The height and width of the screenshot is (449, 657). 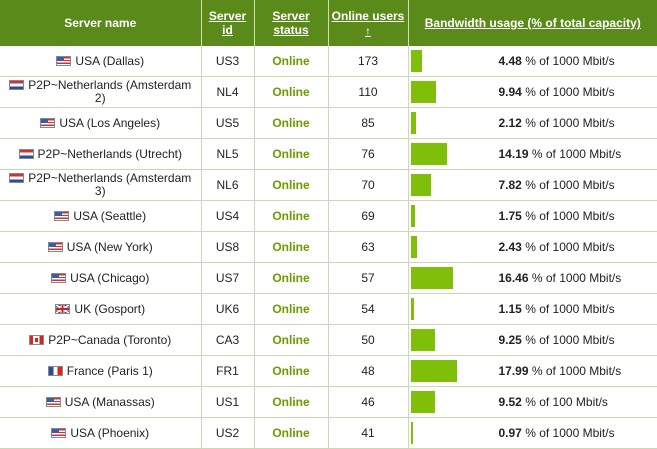 I want to click on server-name: UK (Gosport), so click(x=110, y=308).